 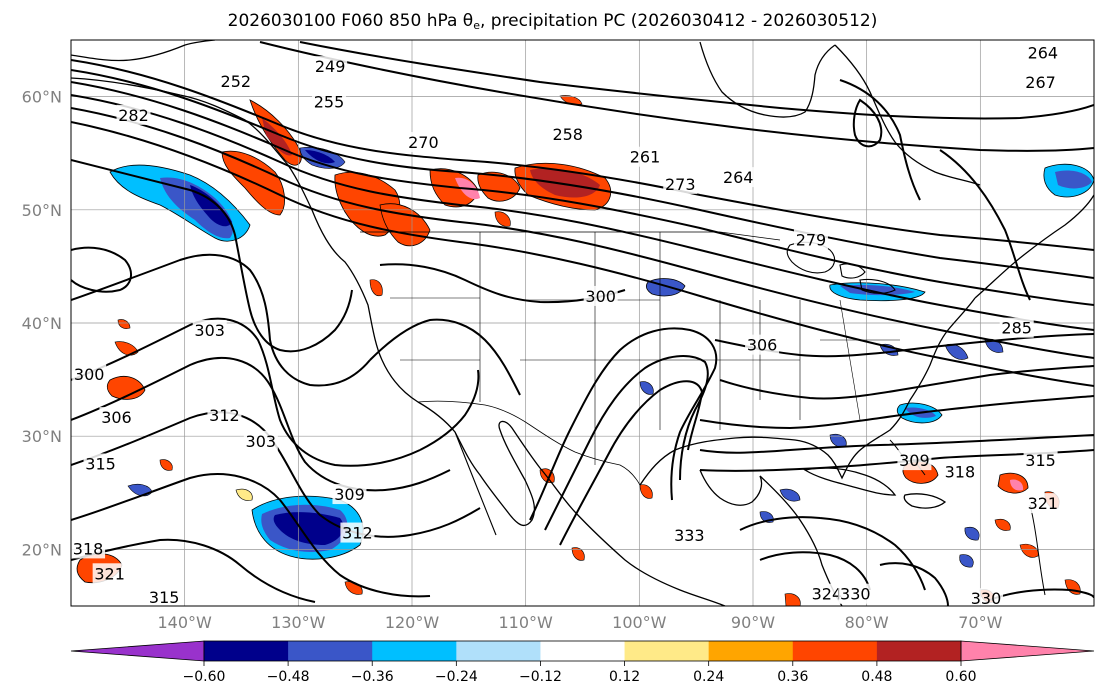 What do you see at coordinates (792, 677) in the screenshot?
I see `colorbar-label-7: 0.36` at bounding box center [792, 677].